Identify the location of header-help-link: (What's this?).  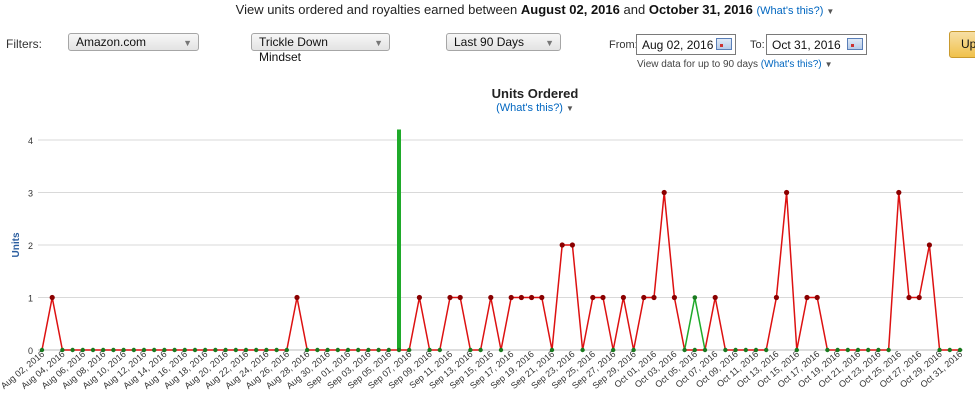
(790, 11).